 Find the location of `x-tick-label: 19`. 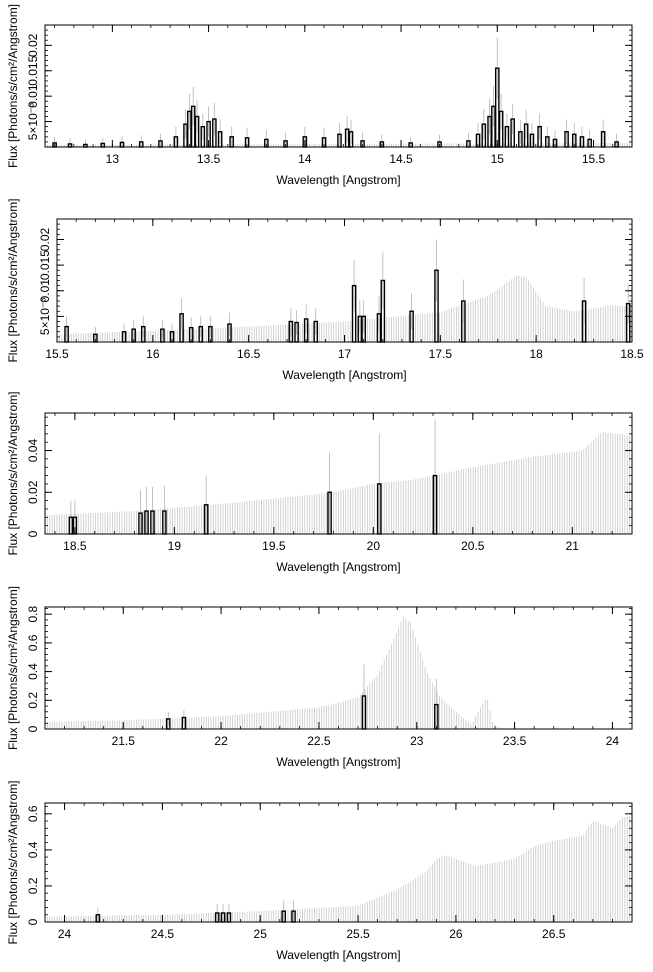

x-tick-label: 19 is located at coordinates (175, 546).